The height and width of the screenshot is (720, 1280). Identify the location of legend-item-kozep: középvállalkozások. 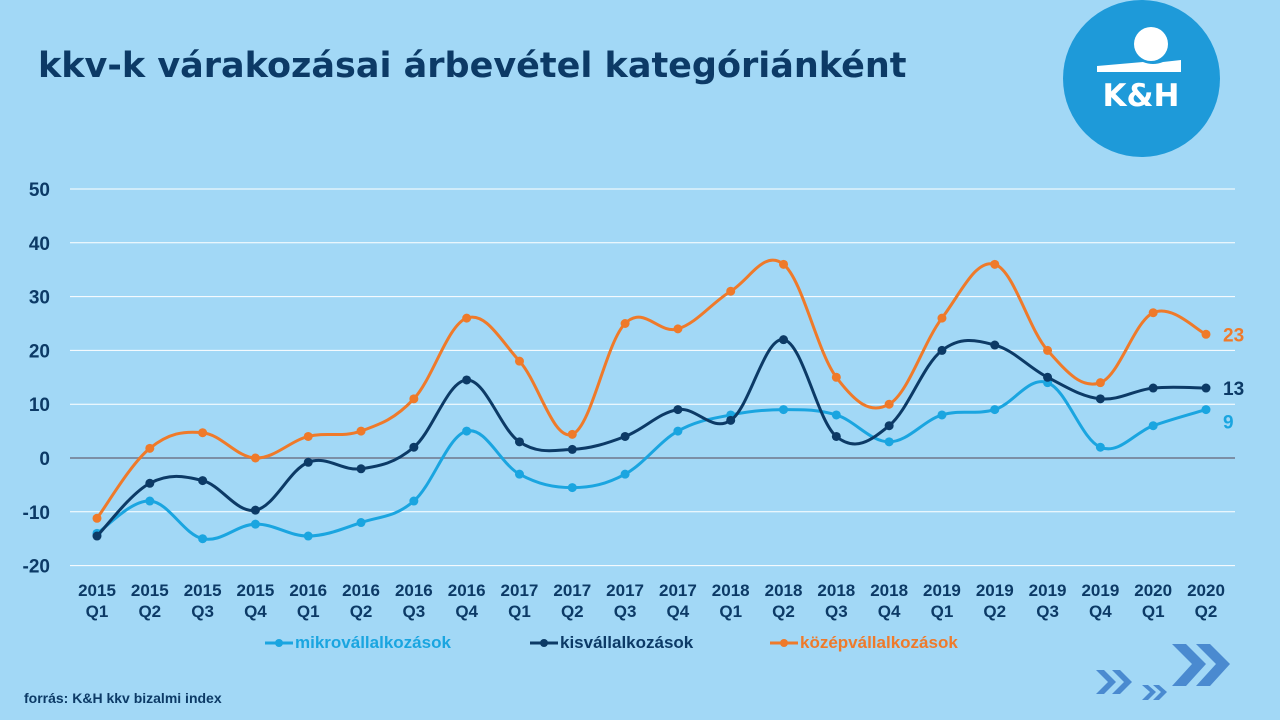
(864, 643).